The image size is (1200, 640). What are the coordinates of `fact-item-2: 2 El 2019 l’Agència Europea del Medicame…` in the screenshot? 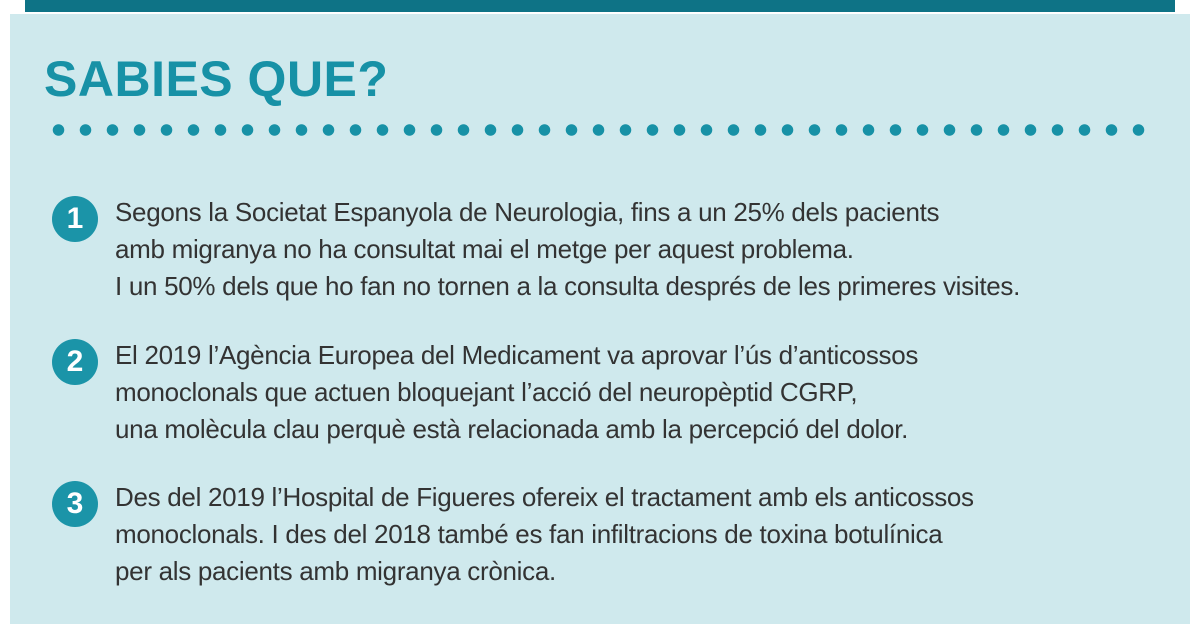 It's located at (485, 392).